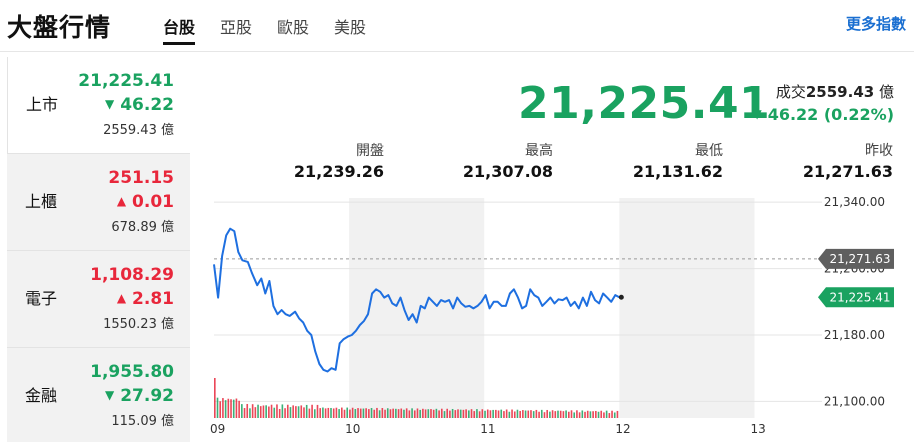 The height and width of the screenshot is (442, 914). Describe the element at coordinates (854, 335) in the screenshot. I see `y-tick-label: 21,180.00` at that location.